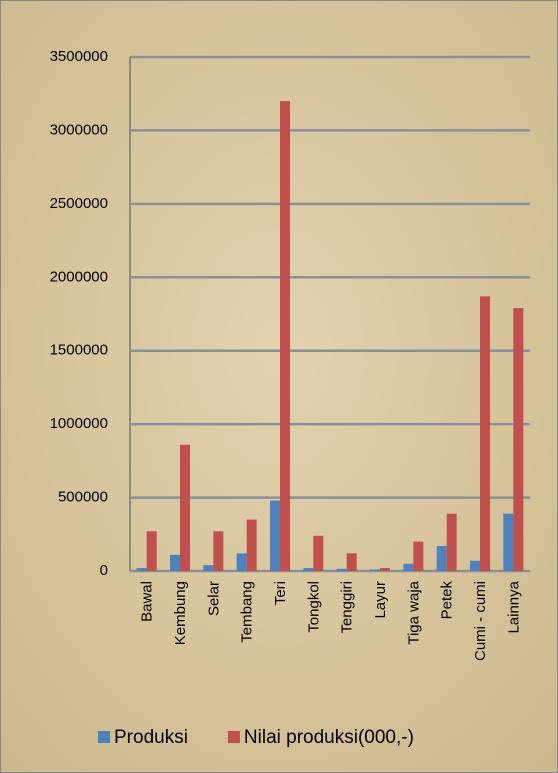 This screenshot has width=558, height=773. I want to click on x-tick-label: Teri, so click(280, 593).